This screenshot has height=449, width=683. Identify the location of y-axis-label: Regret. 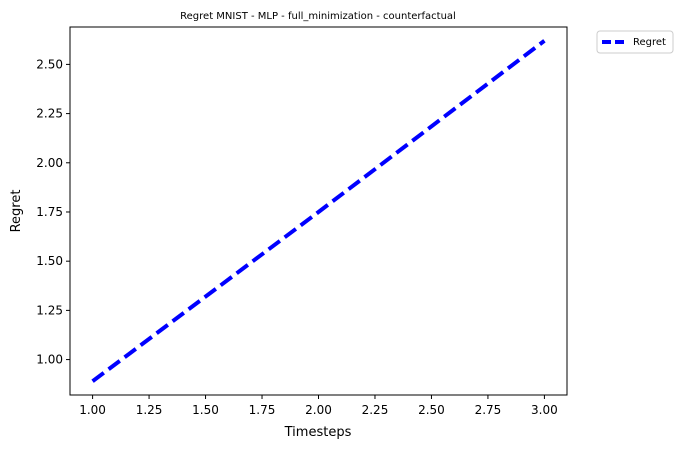
(16, 211).